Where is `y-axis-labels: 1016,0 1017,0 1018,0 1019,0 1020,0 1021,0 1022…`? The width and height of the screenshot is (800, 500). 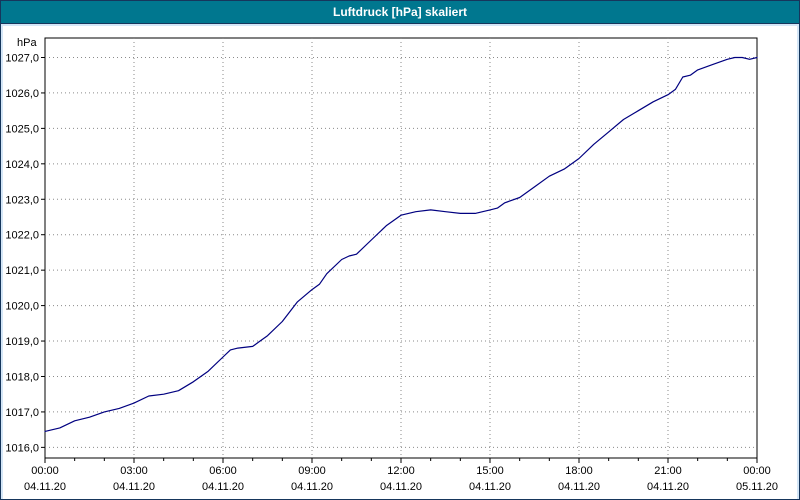 y-axis-labels: 1016,0 1017,0 1018,0 1019,0 1020,0 1021,0 1022… is located at coordinates (25, 253).